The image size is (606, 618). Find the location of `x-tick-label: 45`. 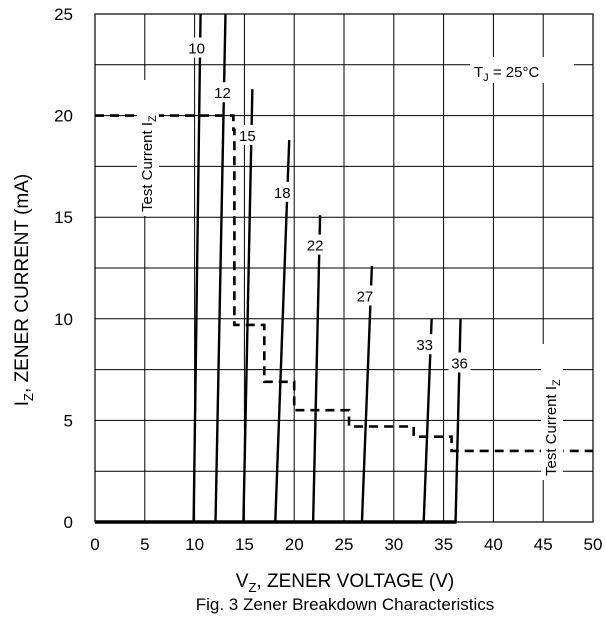

x-tick-label: 45 is located at coordinates (543, 544).